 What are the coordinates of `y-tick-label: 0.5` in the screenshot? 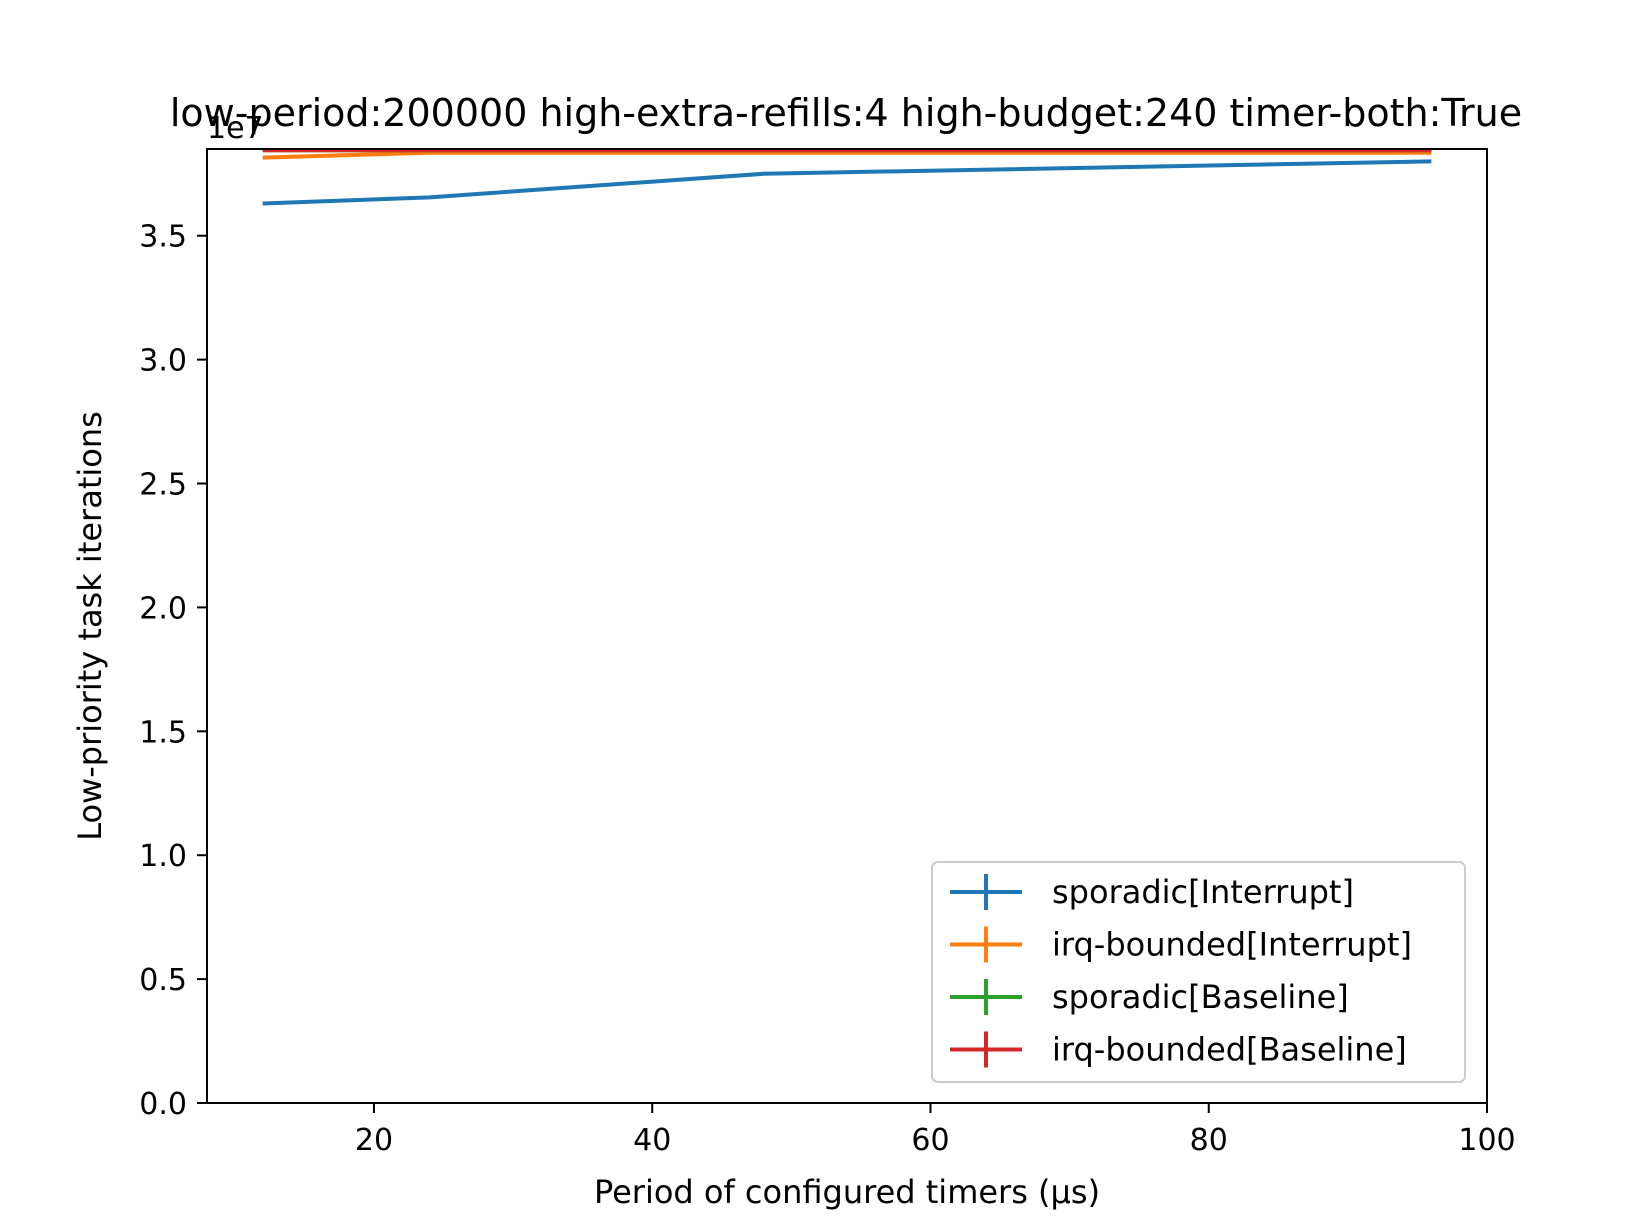 It's located at (163, 980).